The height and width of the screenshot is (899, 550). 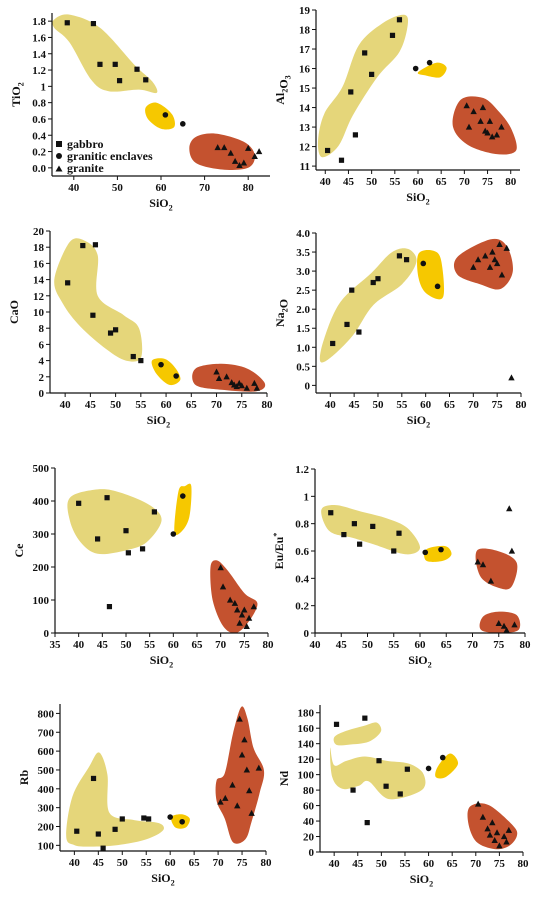 I want to click on eu-y-tick-label: 0.6, so click(x=302, y=552).